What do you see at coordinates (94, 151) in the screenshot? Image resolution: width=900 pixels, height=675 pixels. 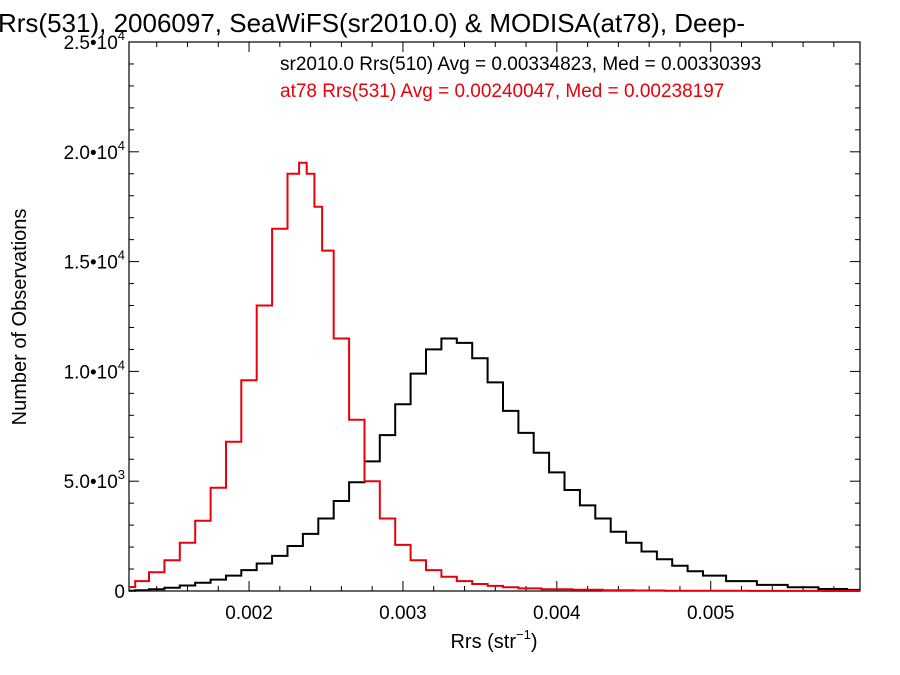 I see `y-tick-label: 2.0•104` at bounding box center [94, 151].